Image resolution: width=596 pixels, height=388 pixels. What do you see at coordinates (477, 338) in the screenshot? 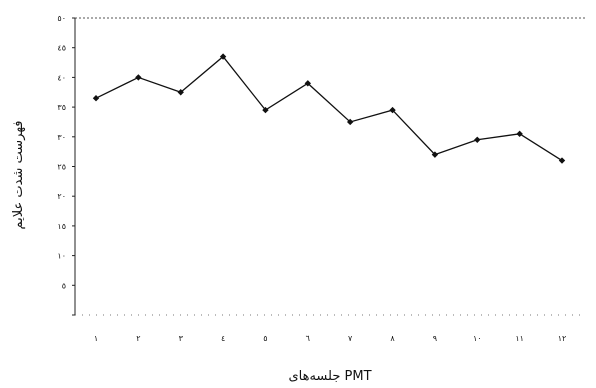
I see `x-tick-label: ۱۰` at bounding box center [477, 338].